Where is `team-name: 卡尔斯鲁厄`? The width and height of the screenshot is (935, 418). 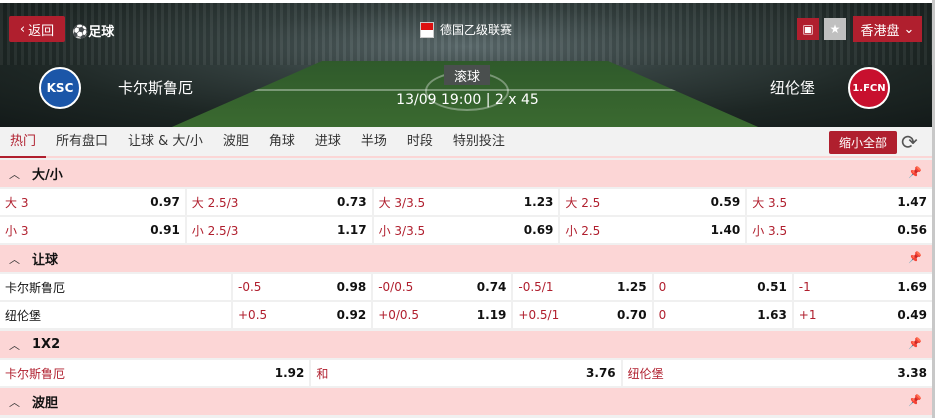 team-name: 卡尔斯鲁厄 is located at coordinates (35, 287).